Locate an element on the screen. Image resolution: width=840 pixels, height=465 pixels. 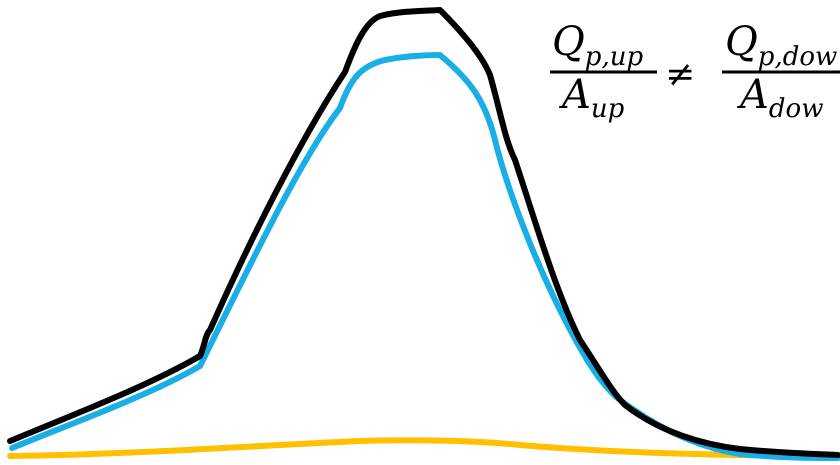
right-numerator: Qp,dow is located at coordinates (781, 45).